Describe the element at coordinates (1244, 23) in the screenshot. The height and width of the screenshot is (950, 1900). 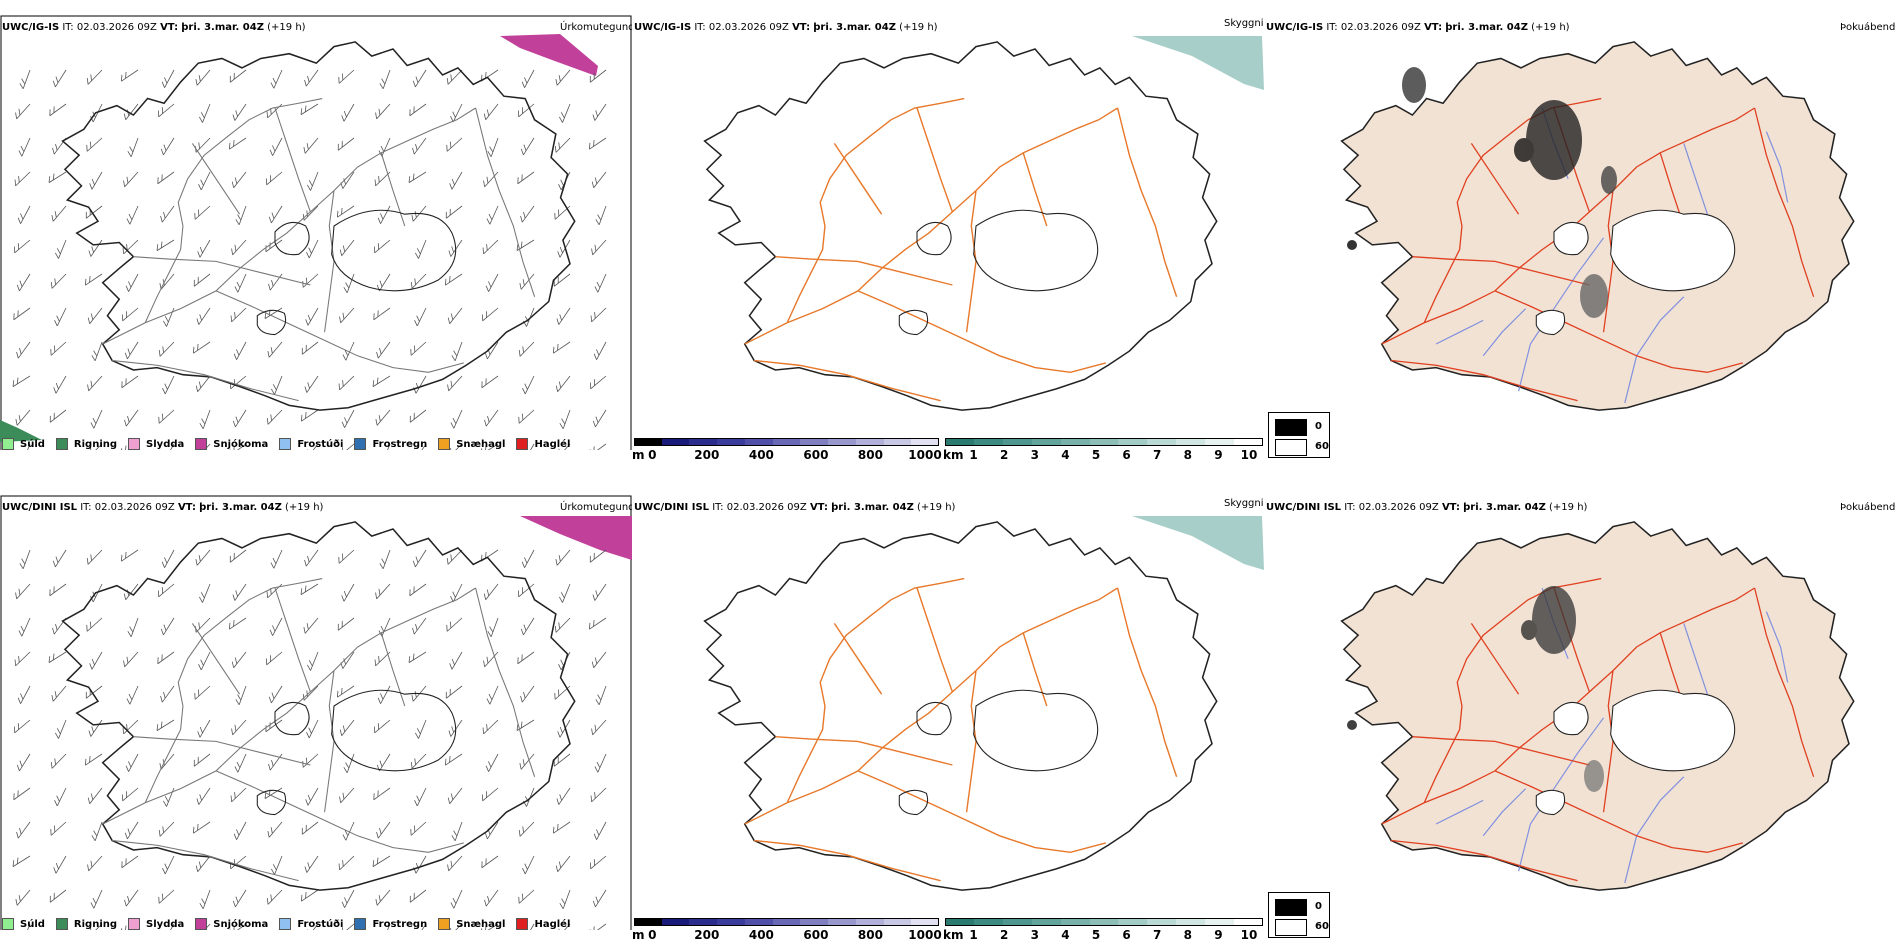
I see `panel-title: Skyggni` at that location.